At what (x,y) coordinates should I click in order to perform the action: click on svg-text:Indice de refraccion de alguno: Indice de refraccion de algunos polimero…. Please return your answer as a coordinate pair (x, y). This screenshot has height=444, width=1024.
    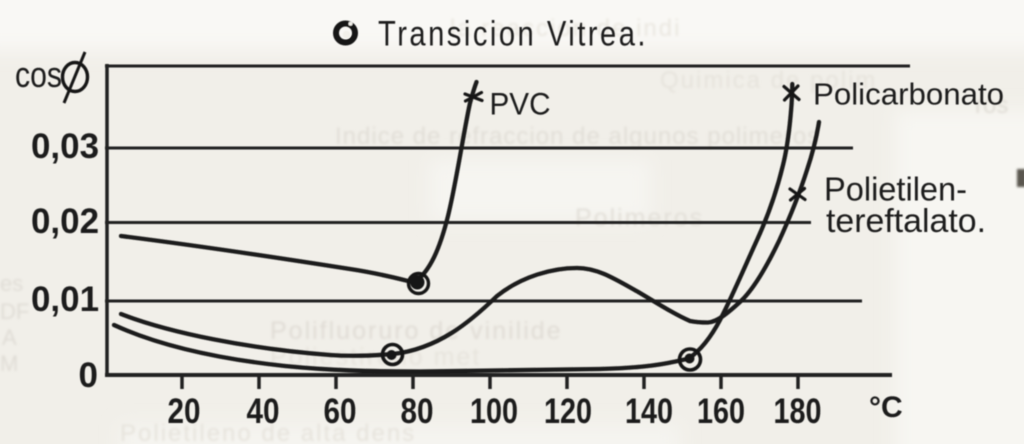
    Looking at the image, I should click on (577, 136).